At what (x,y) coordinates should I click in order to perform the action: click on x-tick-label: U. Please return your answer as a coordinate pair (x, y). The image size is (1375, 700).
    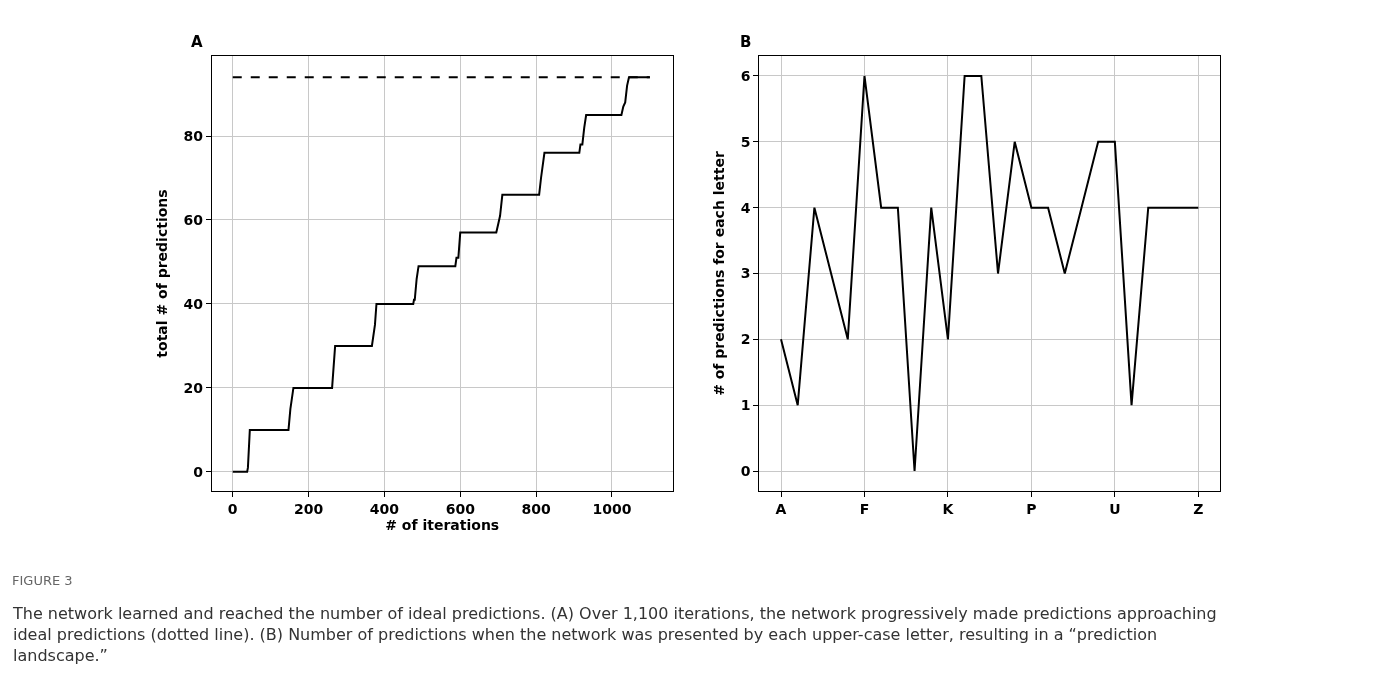
    Looking at the image, I should click on (1115, 508).